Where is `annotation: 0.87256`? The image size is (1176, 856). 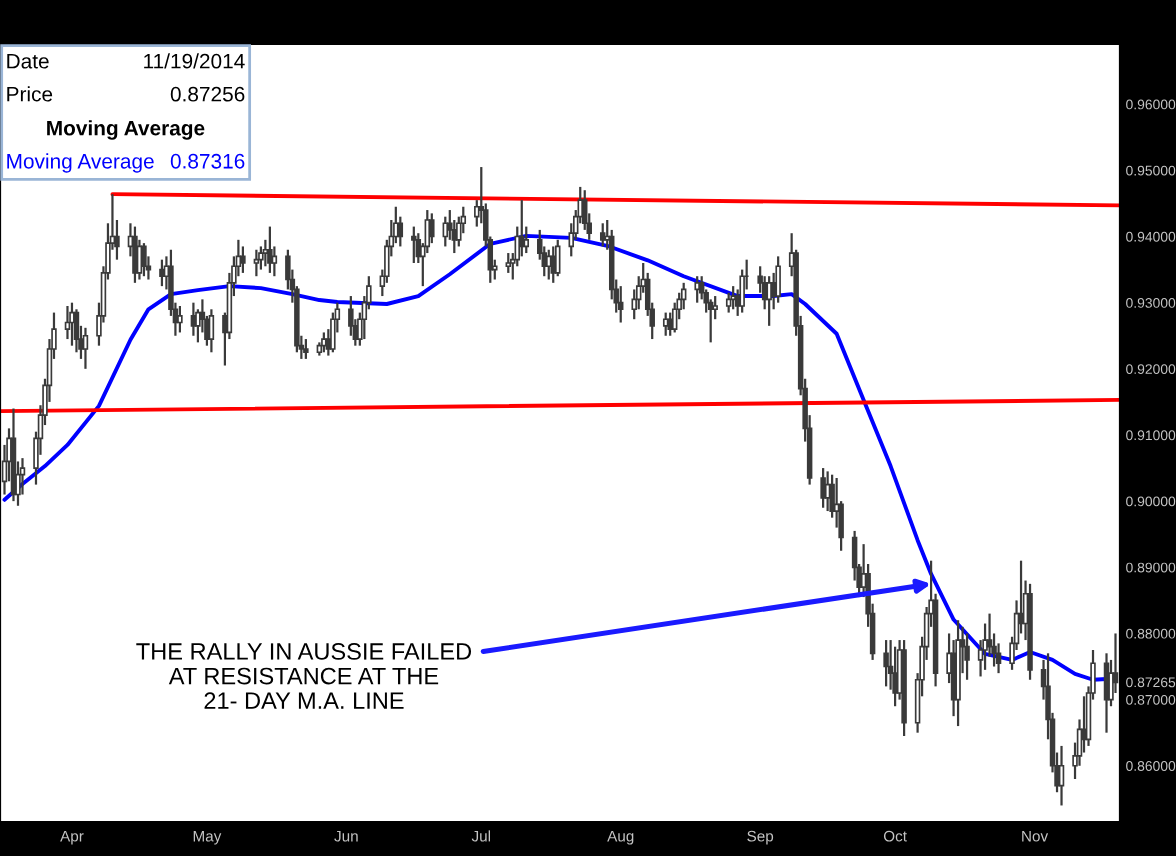
annotation: 0.87256 is located at coordinates (207, 94).